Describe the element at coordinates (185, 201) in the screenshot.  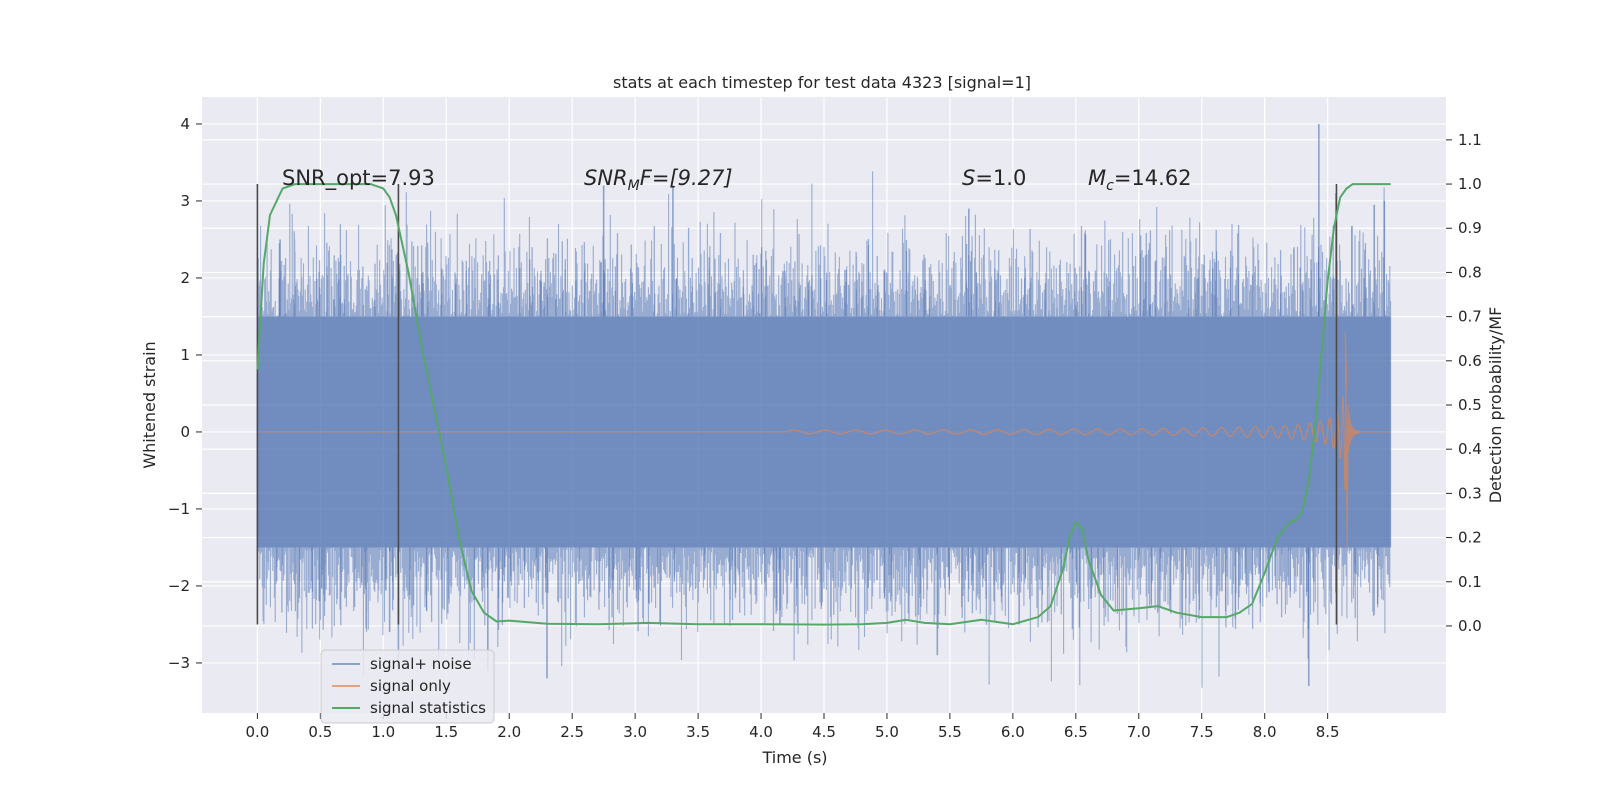
I see `y-left-tick-label: 3` at that location.